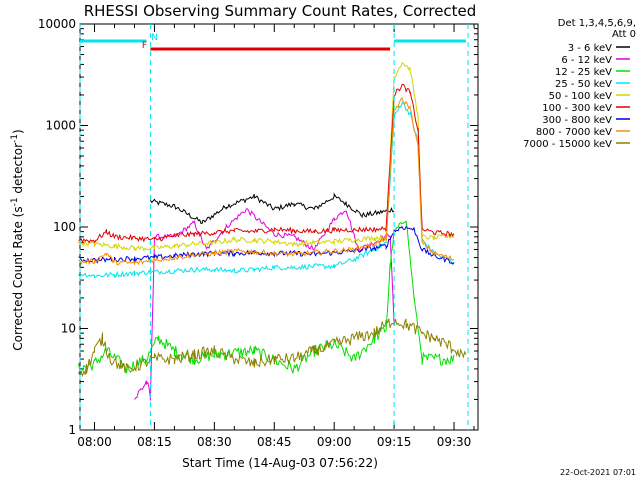 Image resolution: width=640 pixels, height=480 pixels. Describe the element at coordinates (334, 442) in the screenshot. I see `x-tick-label: 09:00` at that location.